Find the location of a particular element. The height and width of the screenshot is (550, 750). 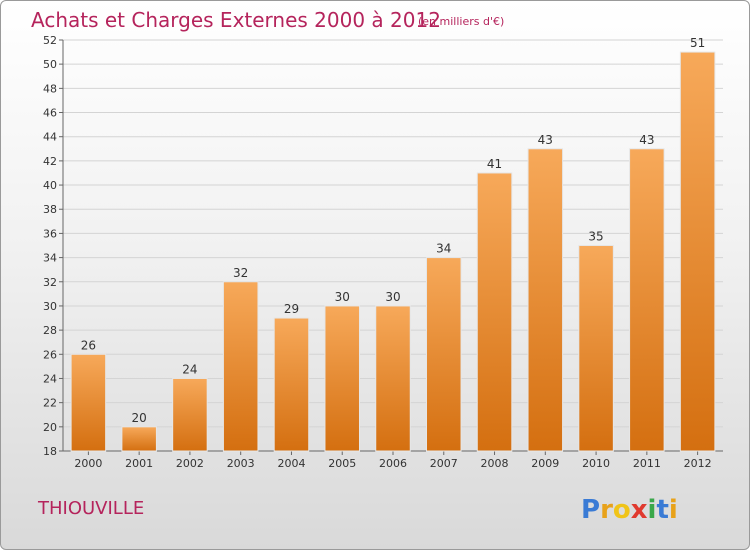

value-label-2006: 30 is located at coordinates (392, 297).